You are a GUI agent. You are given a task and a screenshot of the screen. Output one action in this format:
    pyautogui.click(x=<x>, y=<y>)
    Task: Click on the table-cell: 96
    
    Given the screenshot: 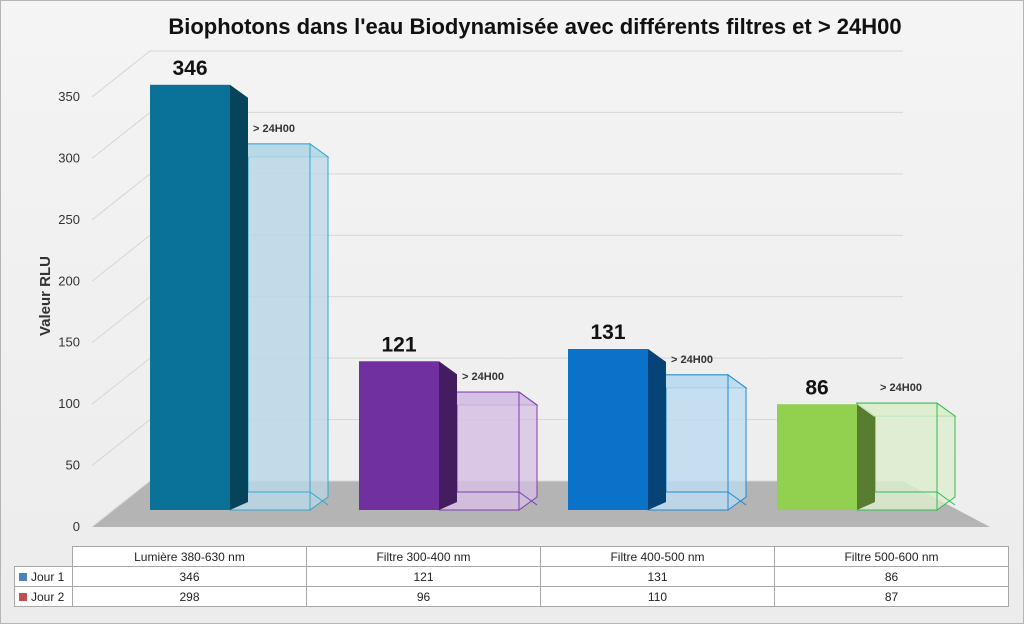 What is the action you would take?
    pyautogui.click(x=423, y=596)
    